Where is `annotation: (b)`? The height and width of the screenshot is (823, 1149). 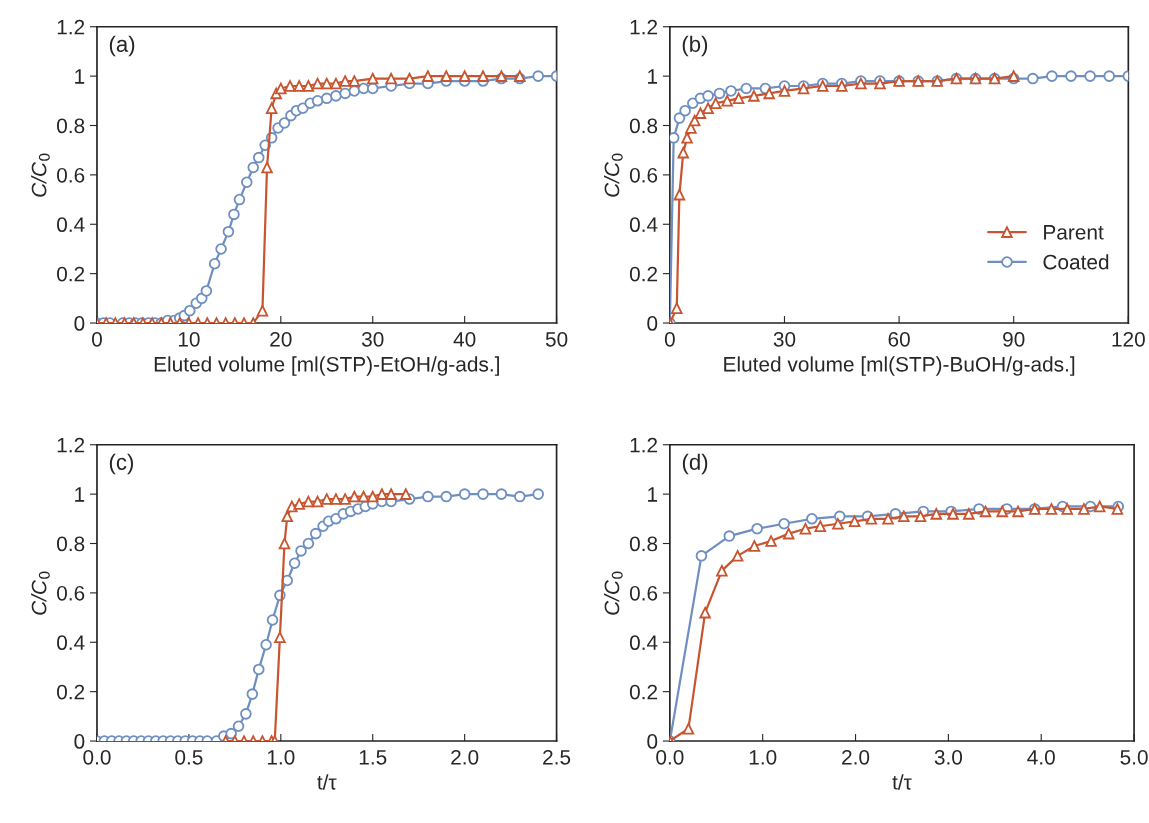 annotation: (b) is located at coordinates (695, 46).